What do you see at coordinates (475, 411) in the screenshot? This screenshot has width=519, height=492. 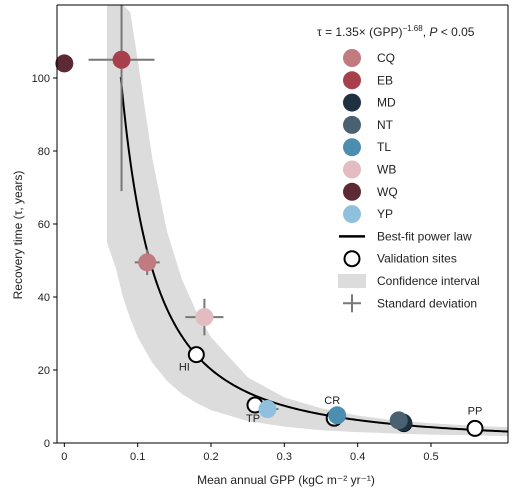 I see `validation-label-pp: PP` at bounding box center [475, 411].